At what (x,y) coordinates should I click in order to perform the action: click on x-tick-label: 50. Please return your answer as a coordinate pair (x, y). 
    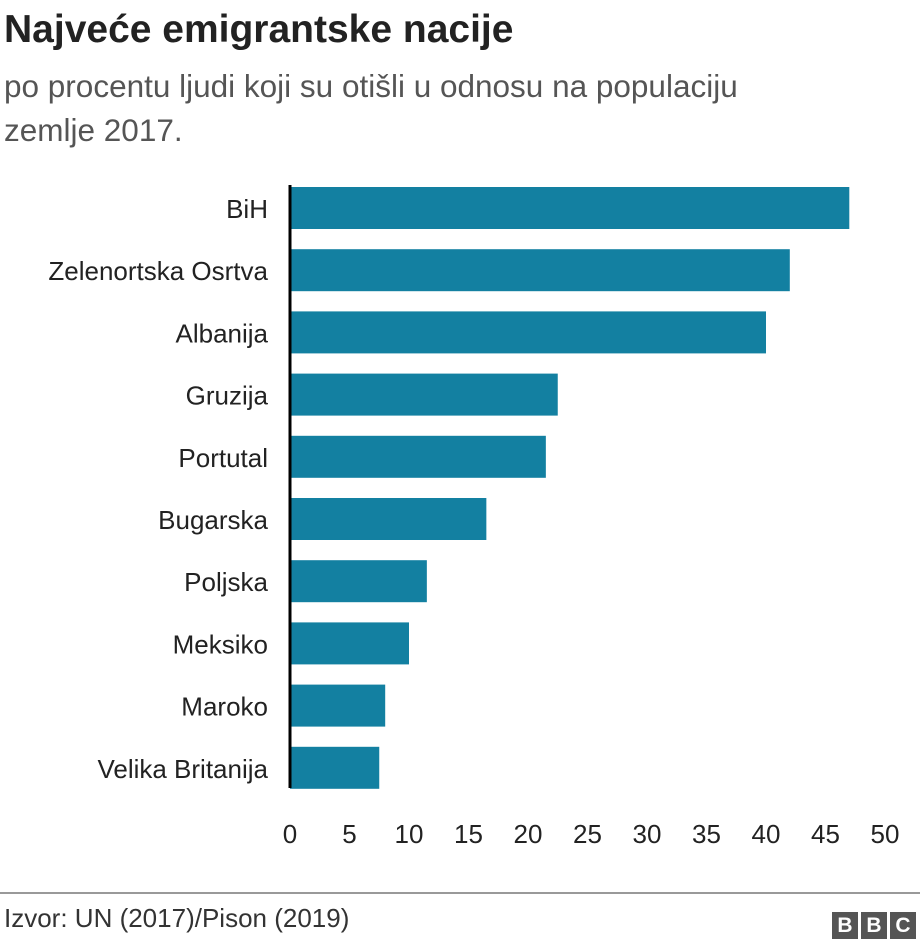
    Looking at the image, I should click on (885, 834).